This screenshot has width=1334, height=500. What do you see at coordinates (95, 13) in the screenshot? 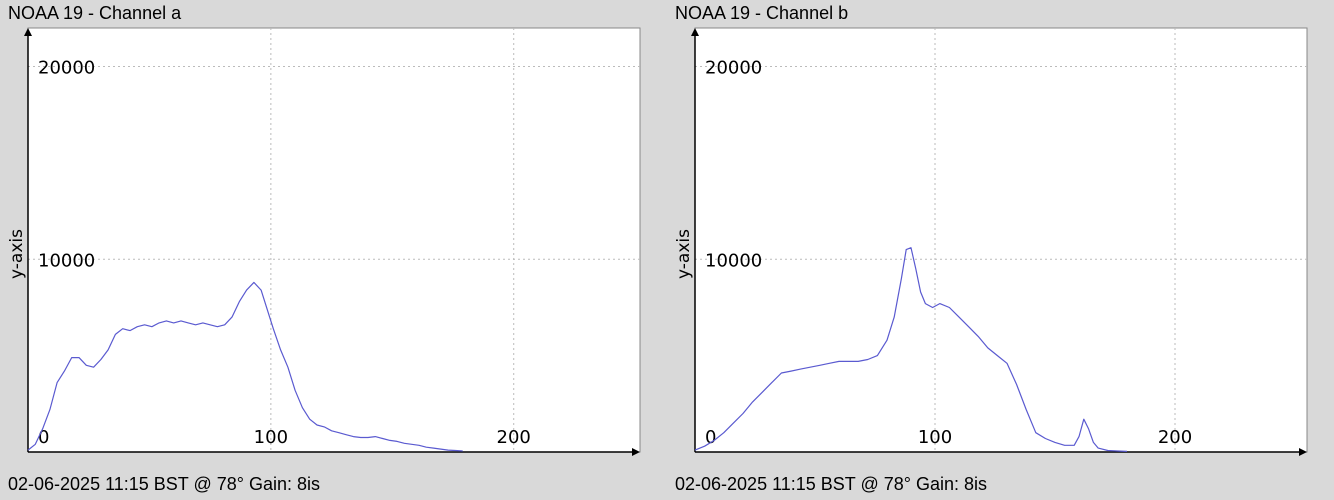
I see `chart-title: NOAA 19 - Channel a` at bounding box center [95, 13].